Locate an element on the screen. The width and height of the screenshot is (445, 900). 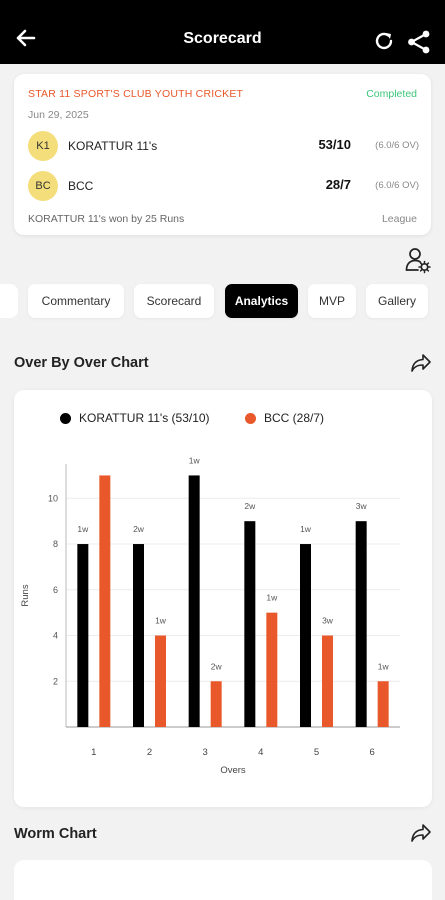
y-tick-label: 10 is located at coordinates (53, 498).